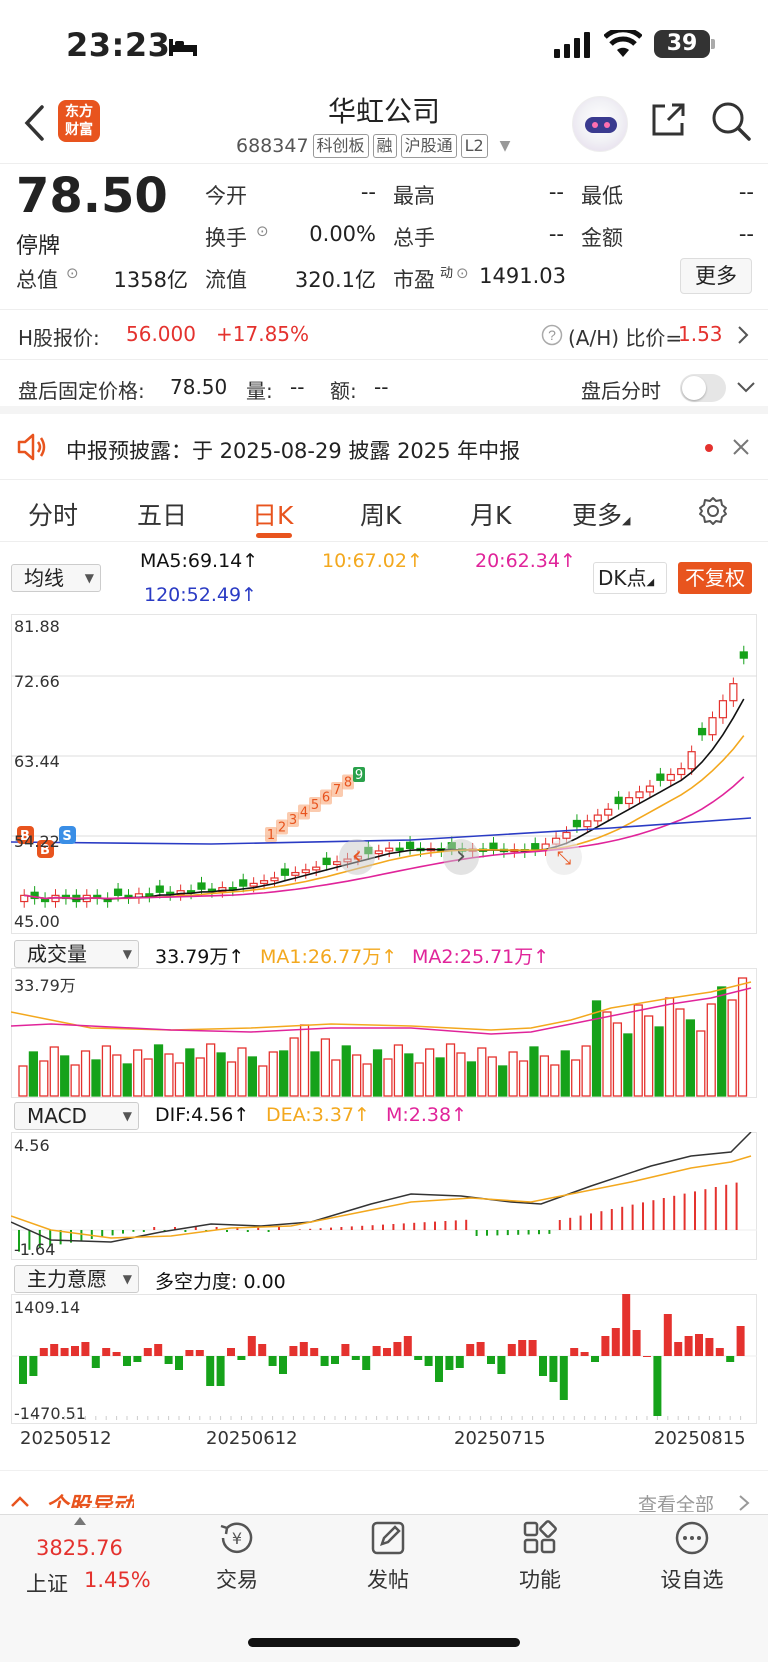 The image size is (768, 1662). What do you see at coordinates (329, 957) in the screenshot?
I see `volume-ma1: MA1:26.77万↑` at bounding box center [329, 957].